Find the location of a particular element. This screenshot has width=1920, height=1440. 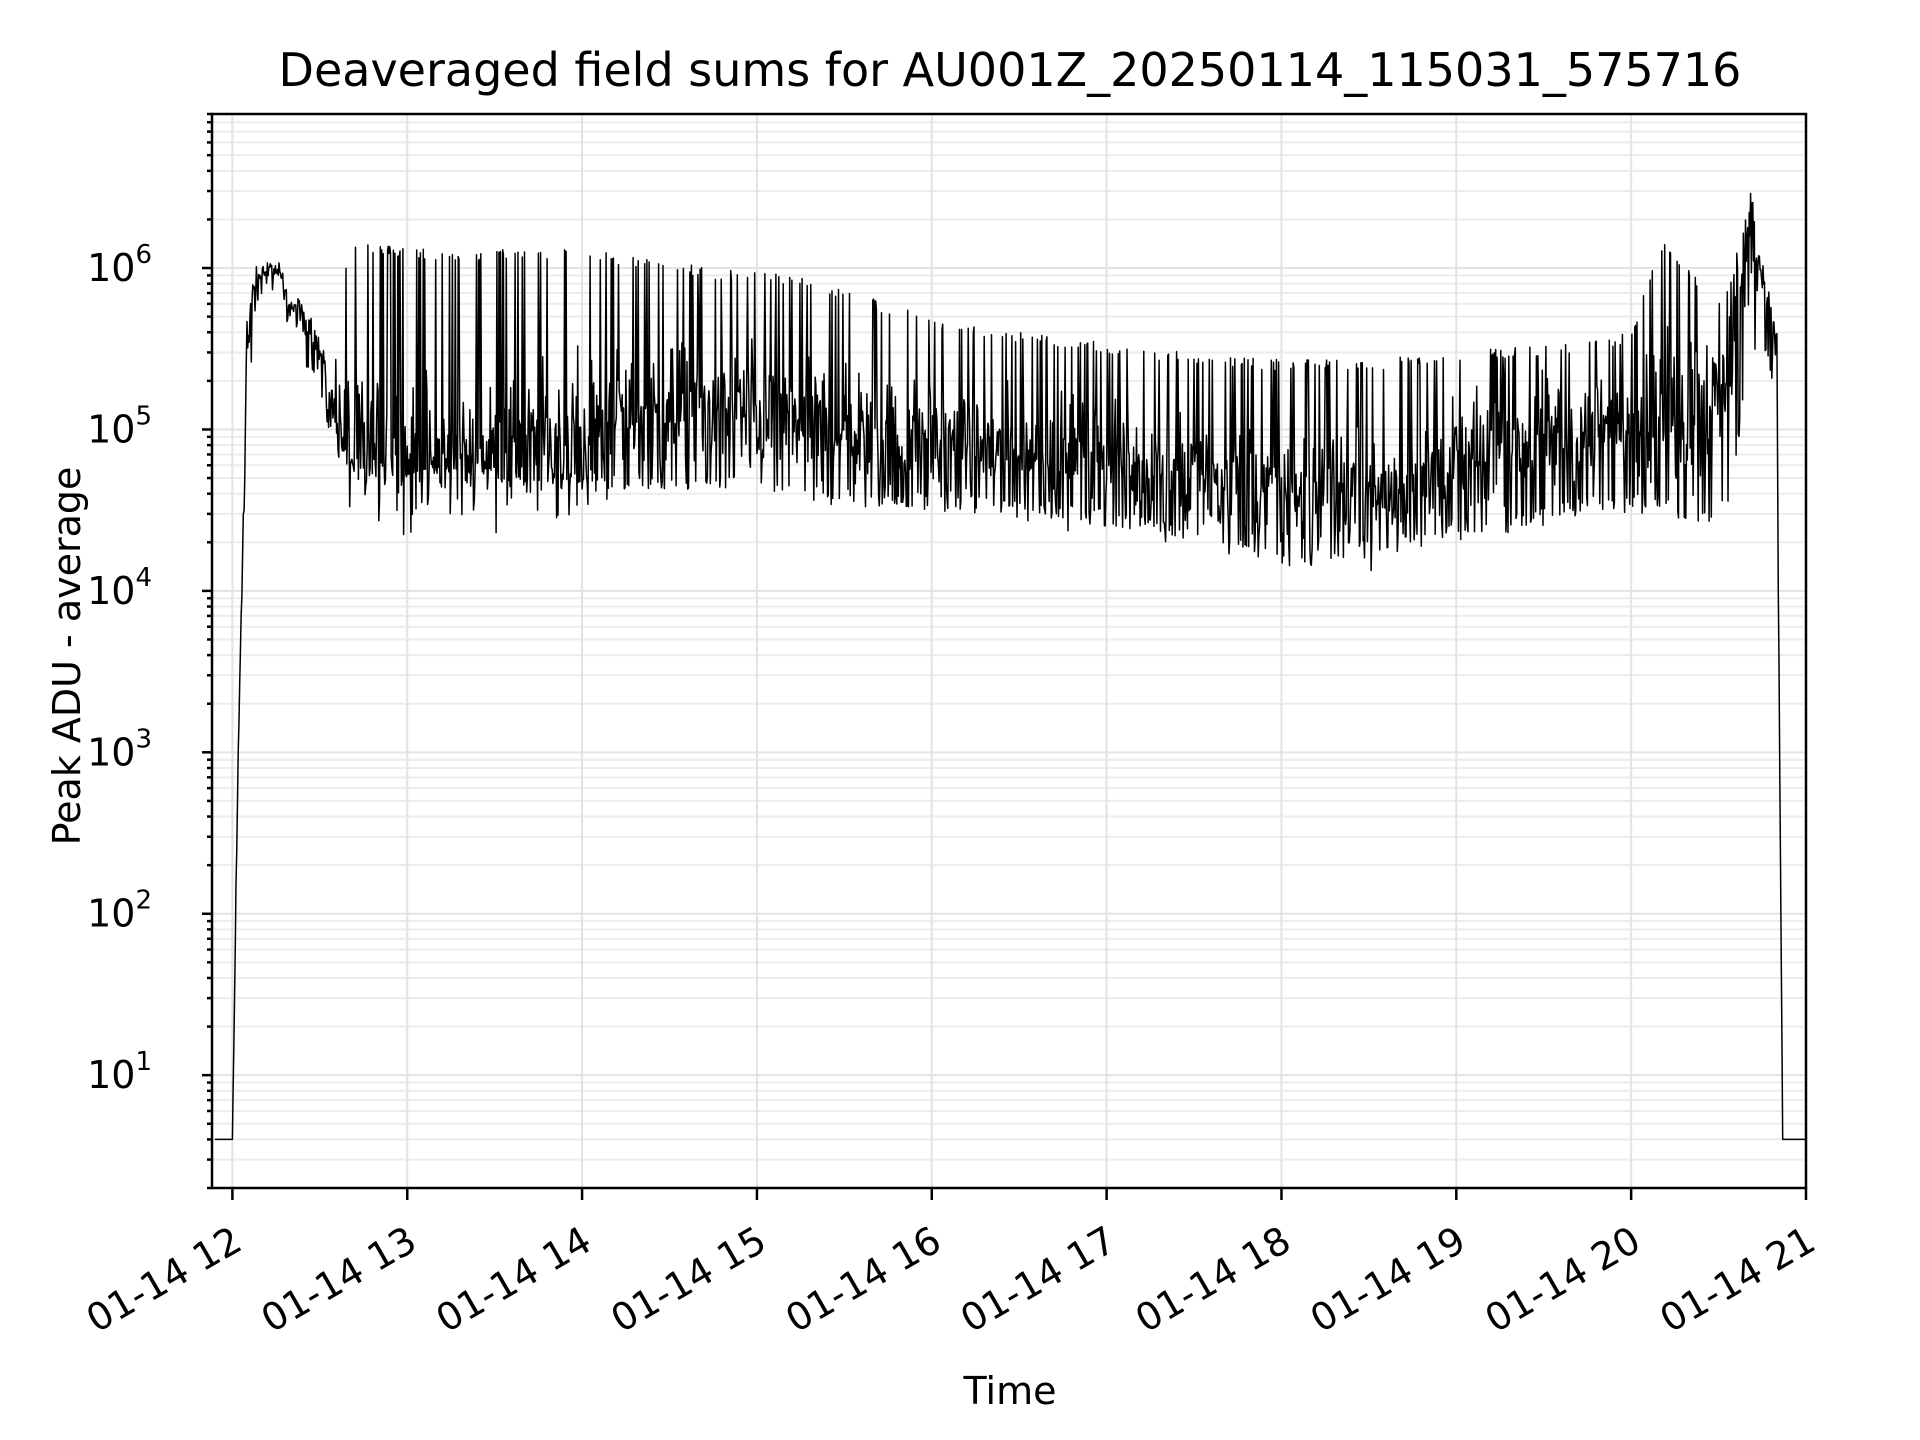

x-tick-label: 01-14 14 is located at coordinates (514, 1280).